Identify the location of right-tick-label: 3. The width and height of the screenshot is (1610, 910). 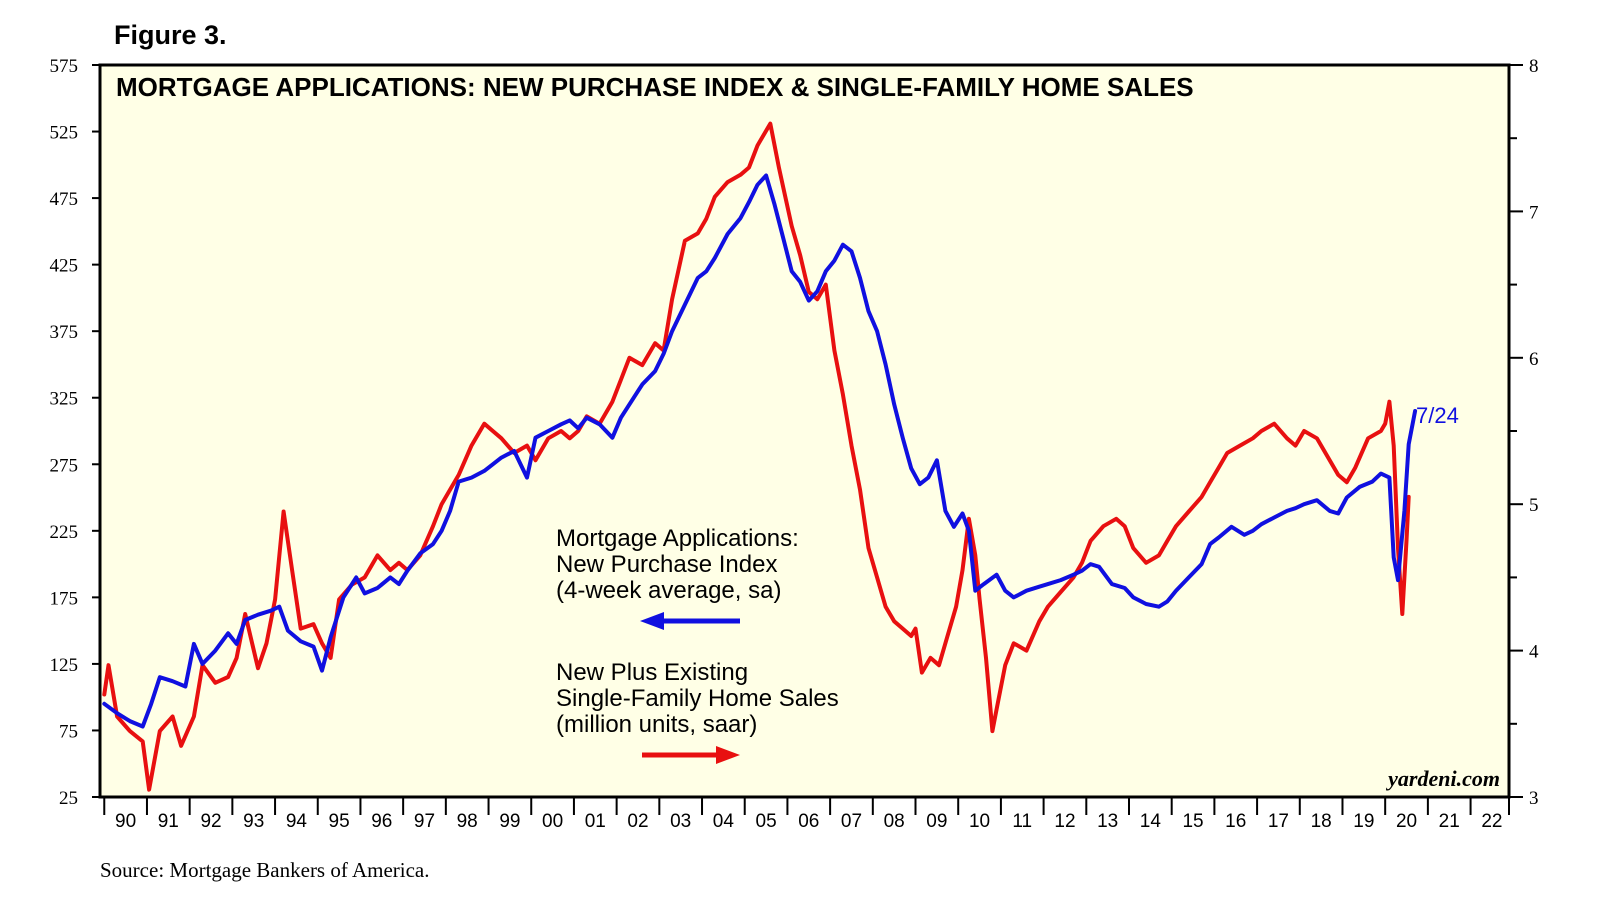
(1534, 798).